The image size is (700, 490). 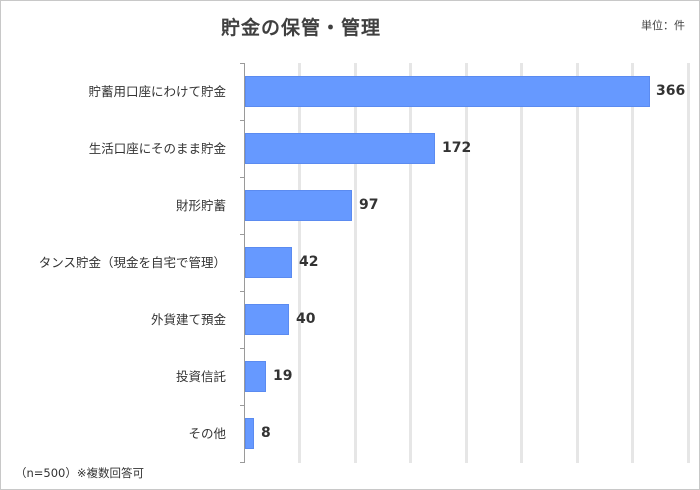 I want to click on data-label: 19, so click(x=283, y=376).